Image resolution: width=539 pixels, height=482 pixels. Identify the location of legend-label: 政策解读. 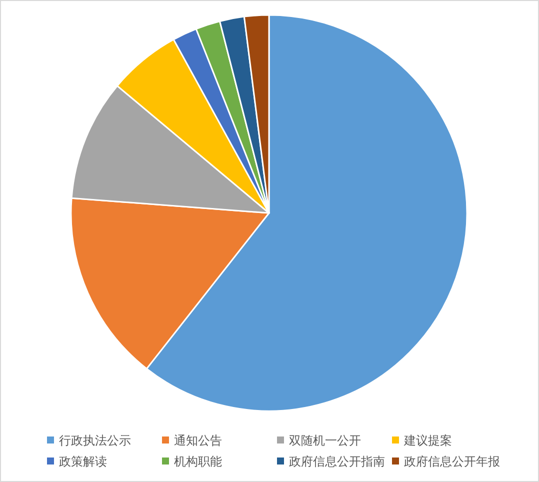
(83, 461).